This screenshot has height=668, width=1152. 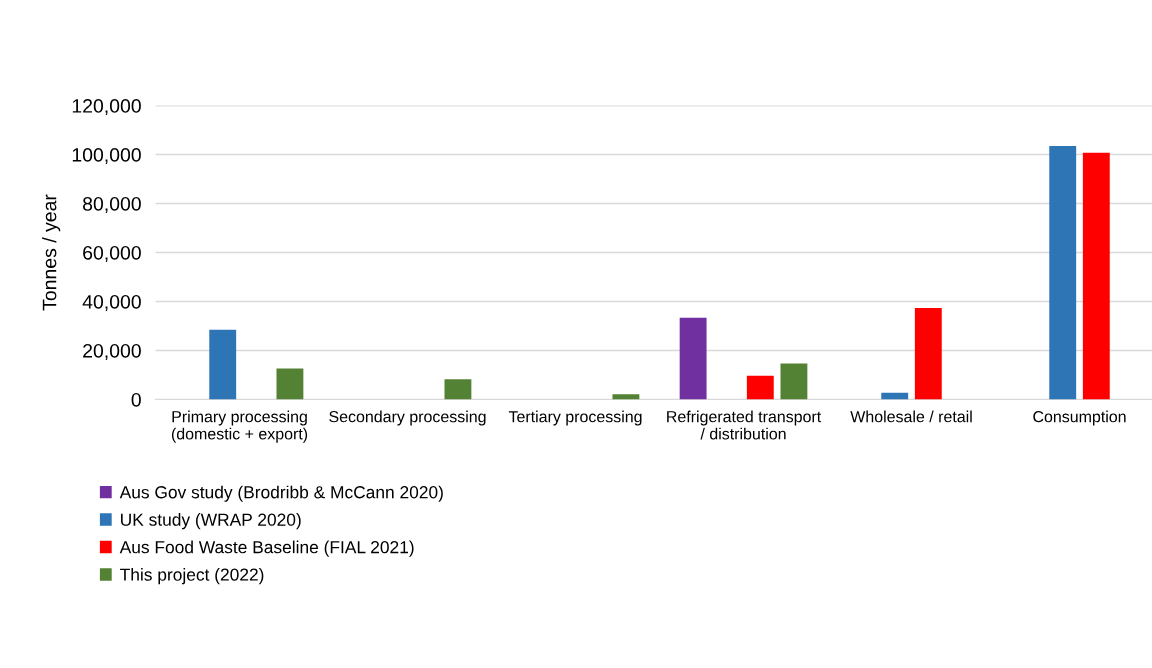 What do you see at coordinates (112, 352) in the screenshot?
I see `y-tick-label: 20,000` at bounding box center [112, 352].